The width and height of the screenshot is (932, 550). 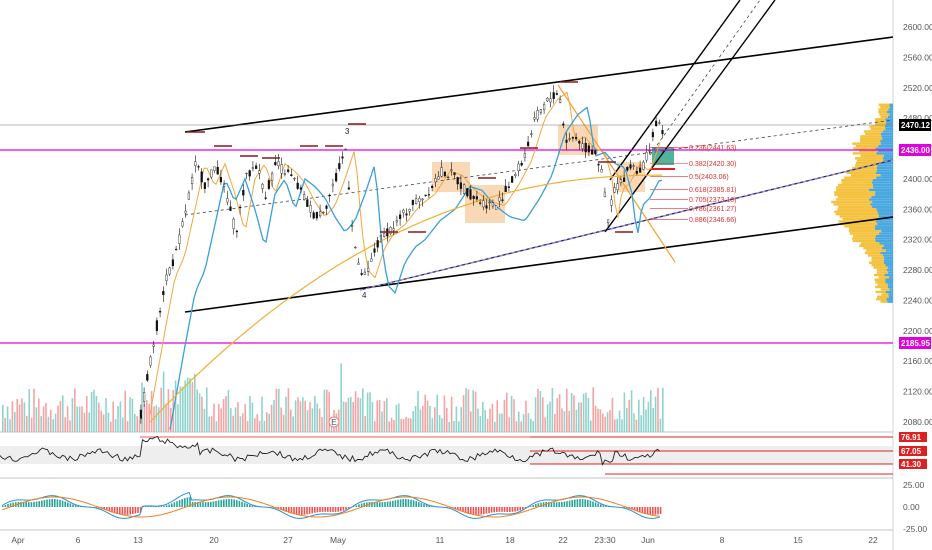 I want to click on y-tick-label: 2080.00, so click(x=917, y=422).